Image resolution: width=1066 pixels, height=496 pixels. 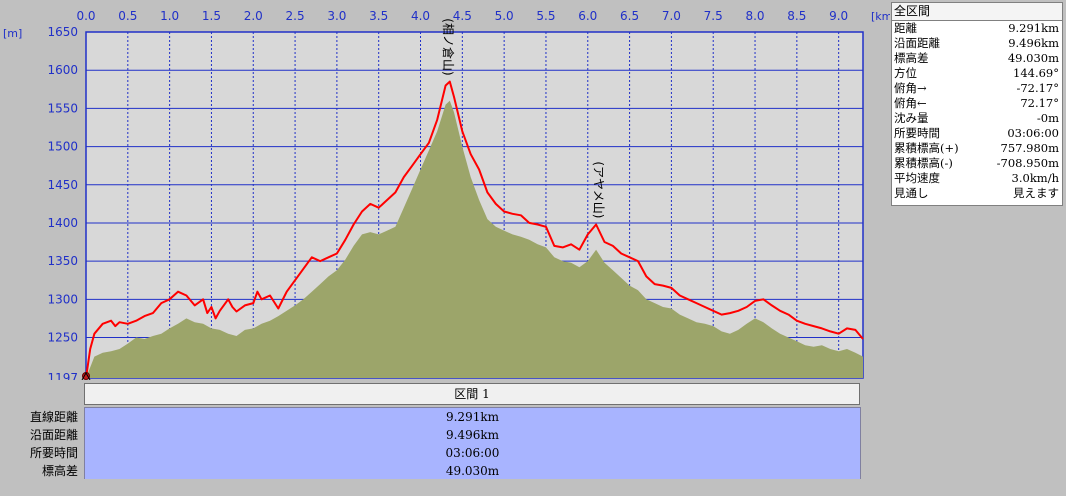 What do you see at coordinates (911, 58) in the screenshot?
I see `summary-row-label: 標高差` at bounding box center [911, 58].